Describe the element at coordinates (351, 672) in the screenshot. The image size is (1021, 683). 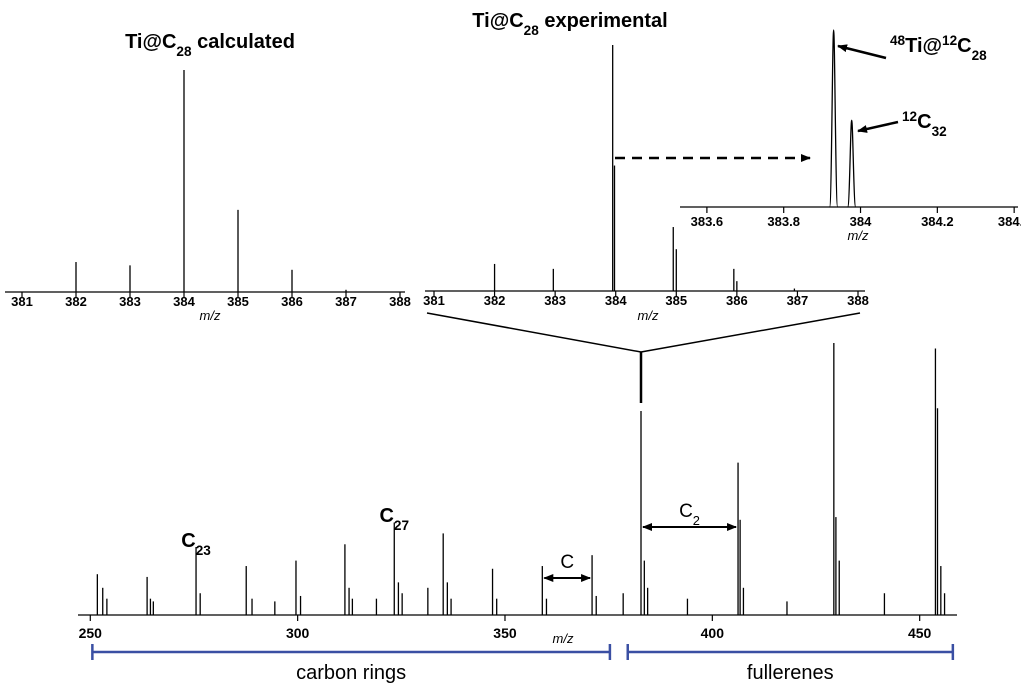
I see `region-label: carbon rings` at that location.